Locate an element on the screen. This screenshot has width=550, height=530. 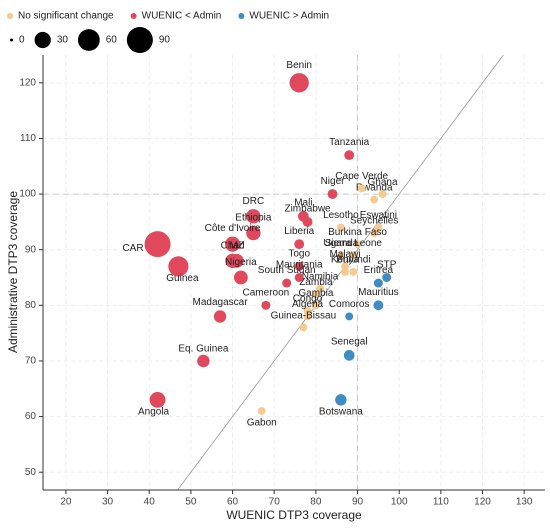
point-label: Uganda is located at coordinates (340, 243).